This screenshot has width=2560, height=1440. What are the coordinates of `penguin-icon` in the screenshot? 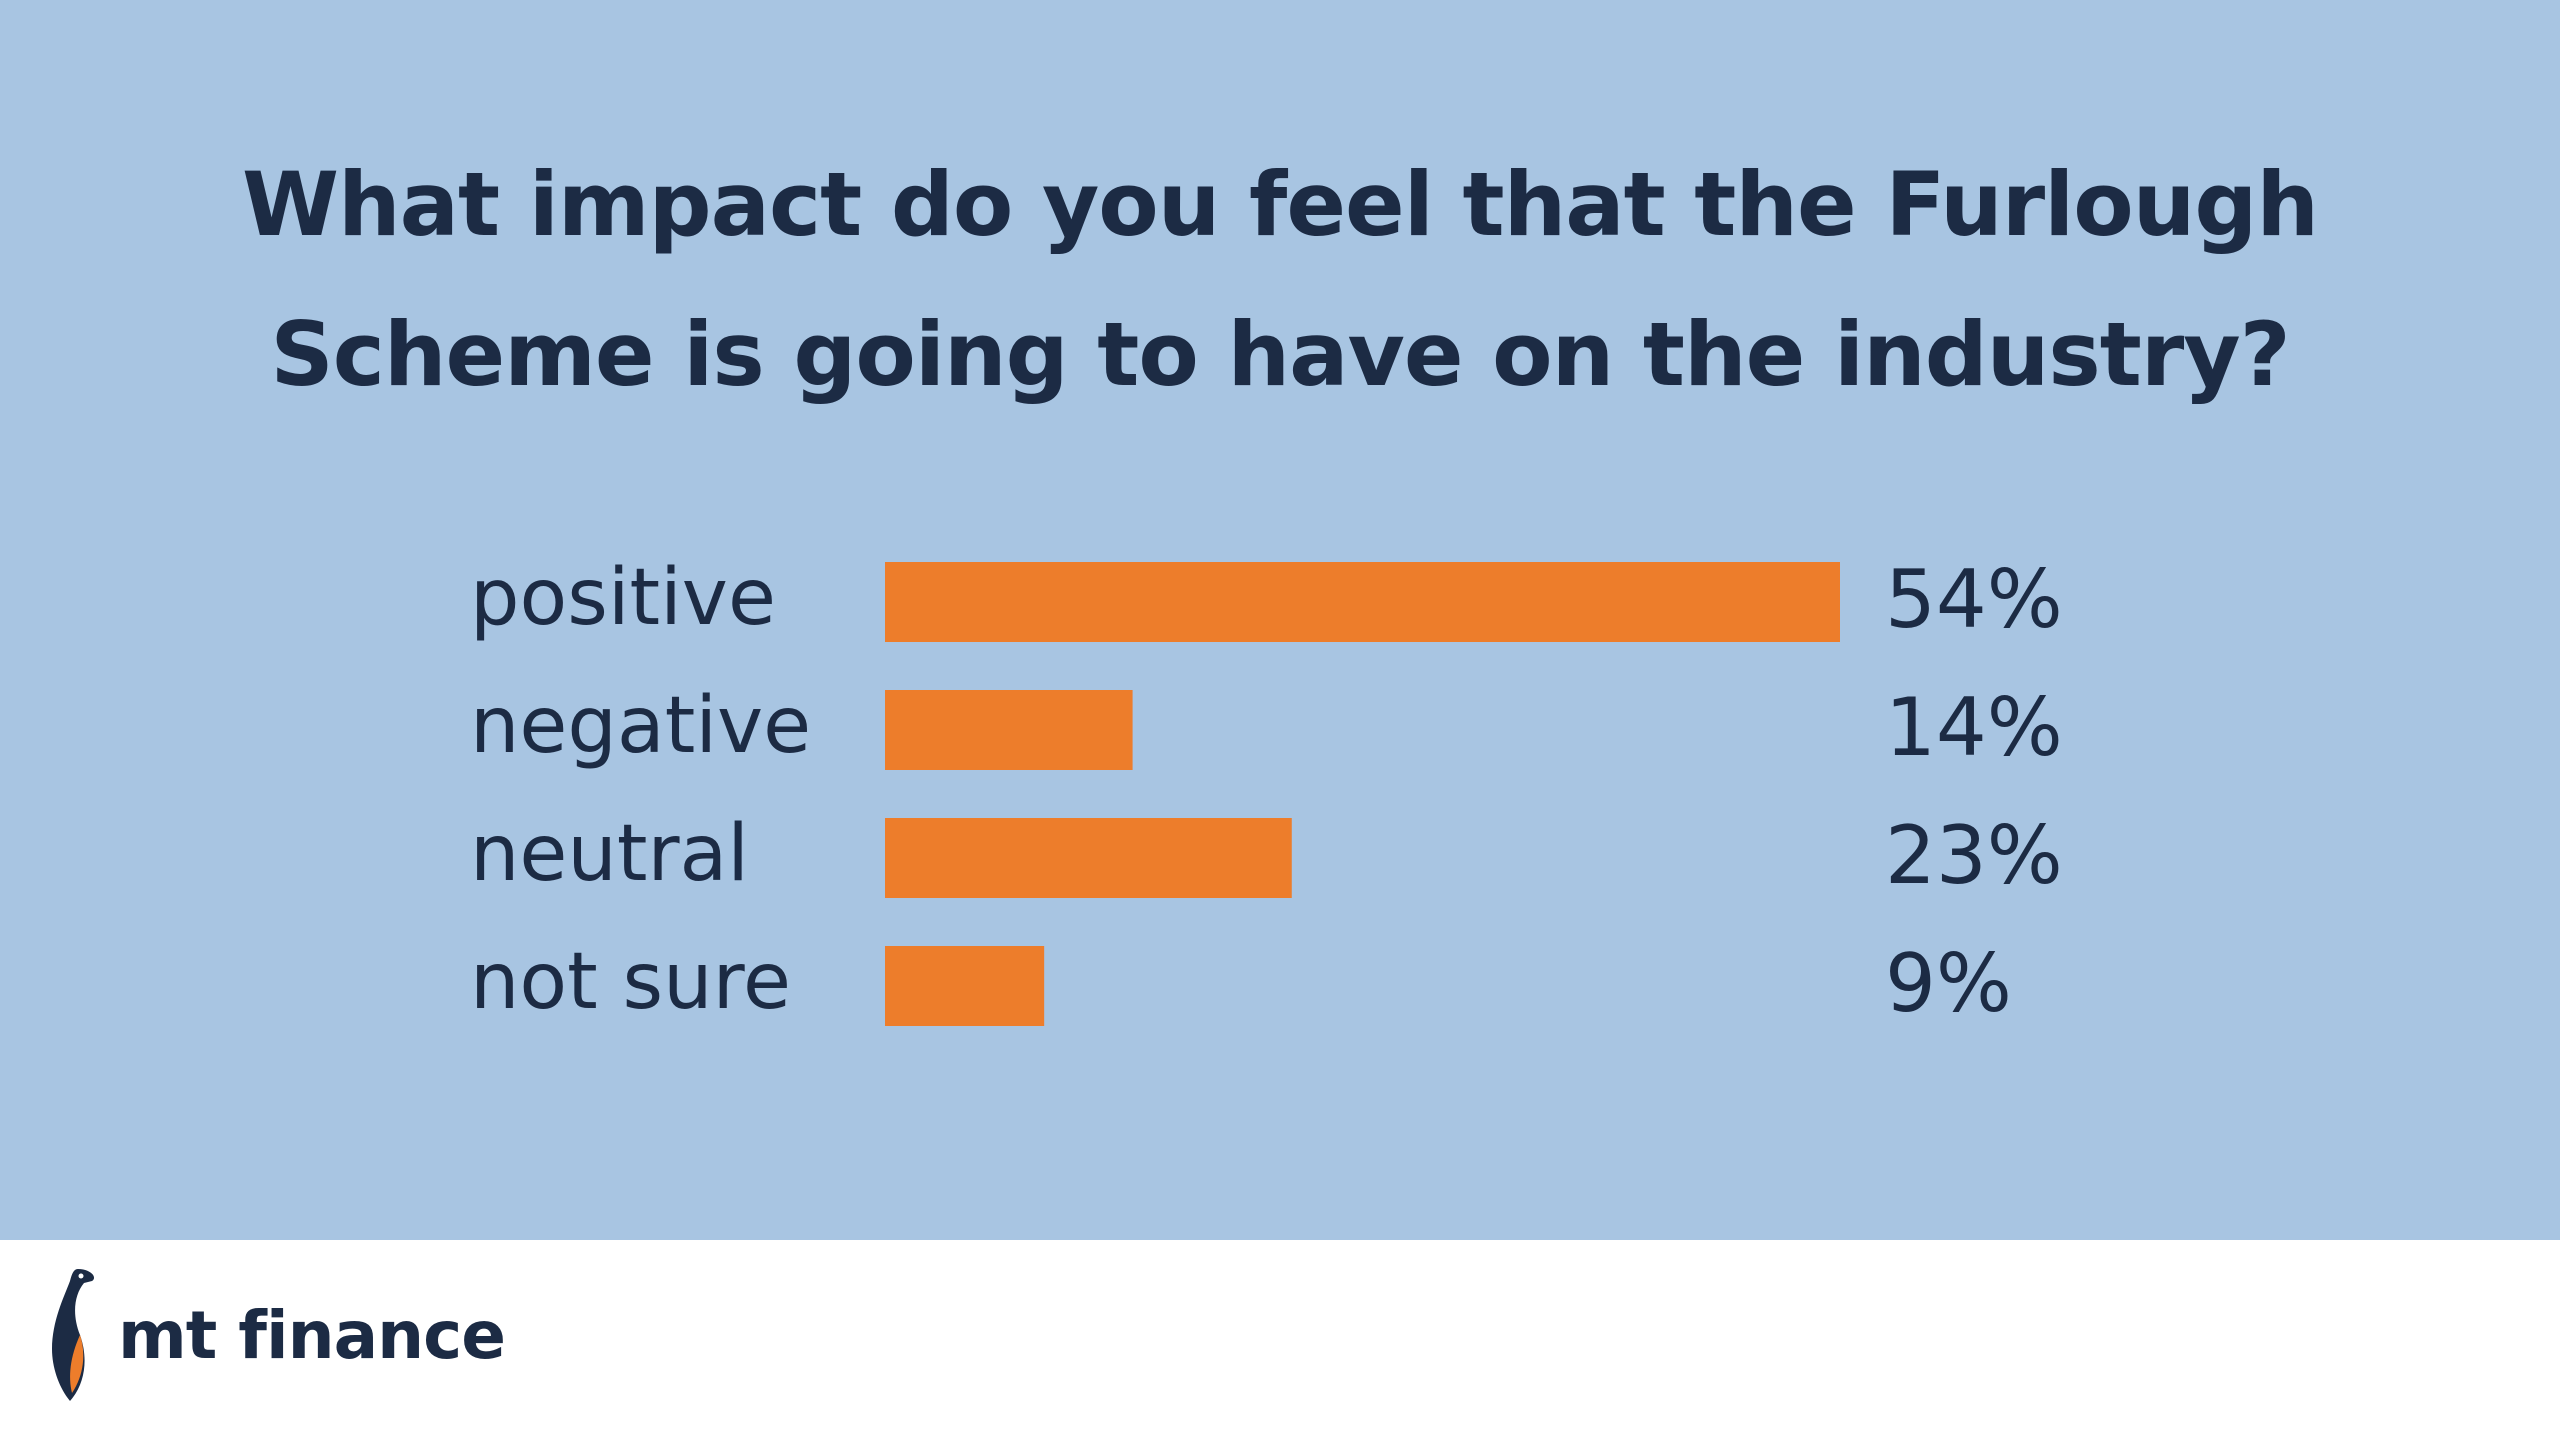 It's located at (73, 1335).